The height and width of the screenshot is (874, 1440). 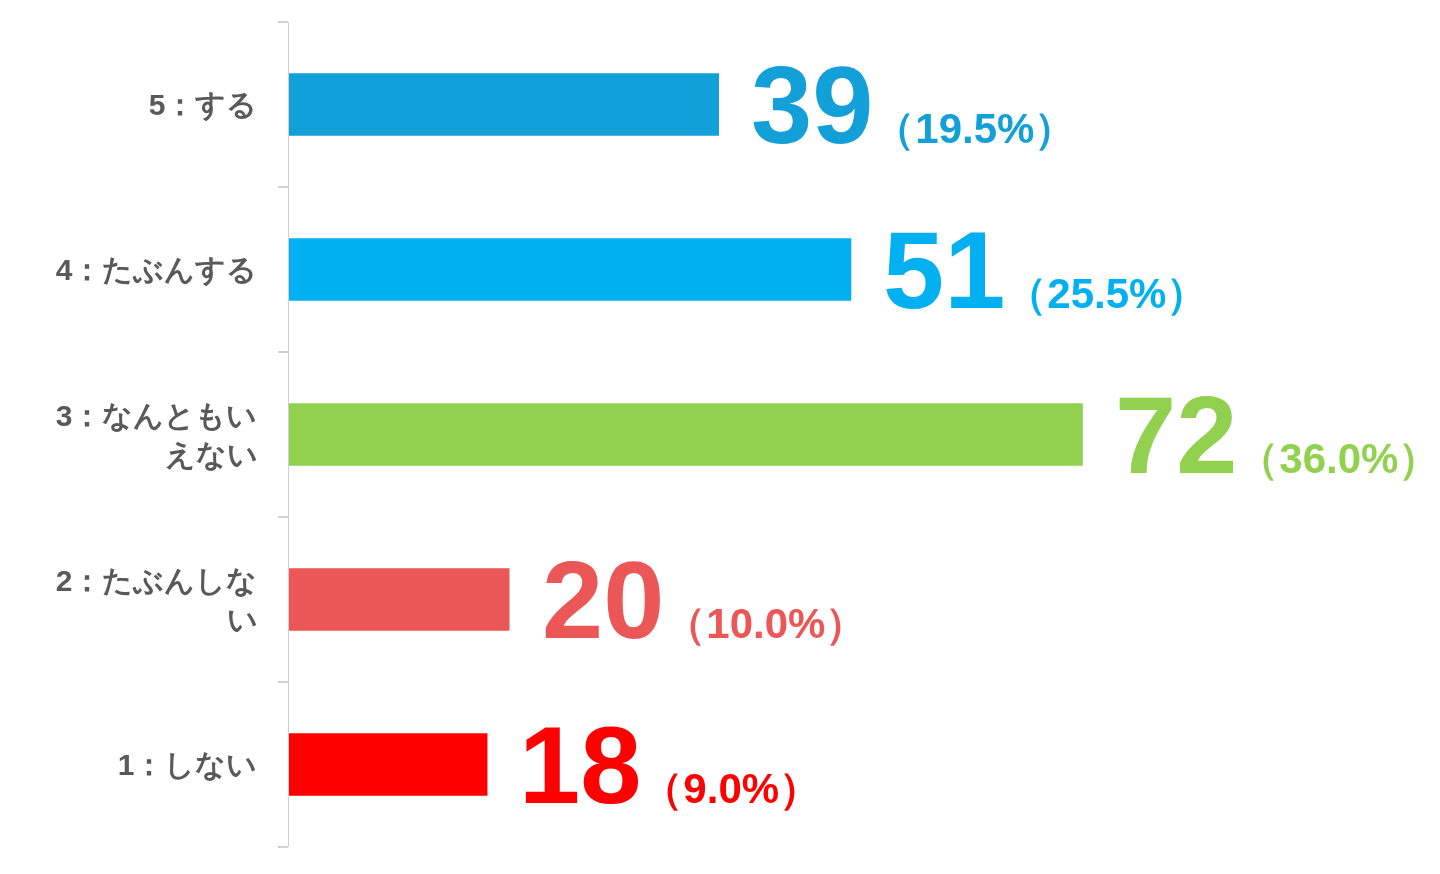 I want to click on data-label: 39（19.5%）, so click(x=914, y=104).